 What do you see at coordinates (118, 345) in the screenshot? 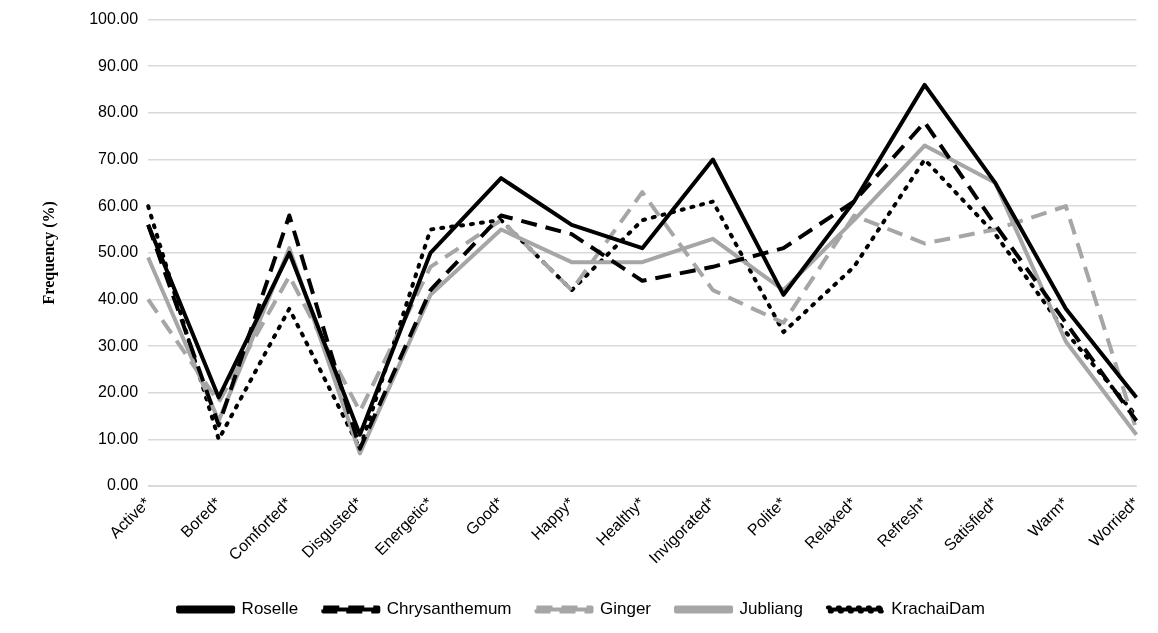
I see `y-tick-label: 30.00` at bounding box center [118, 345].